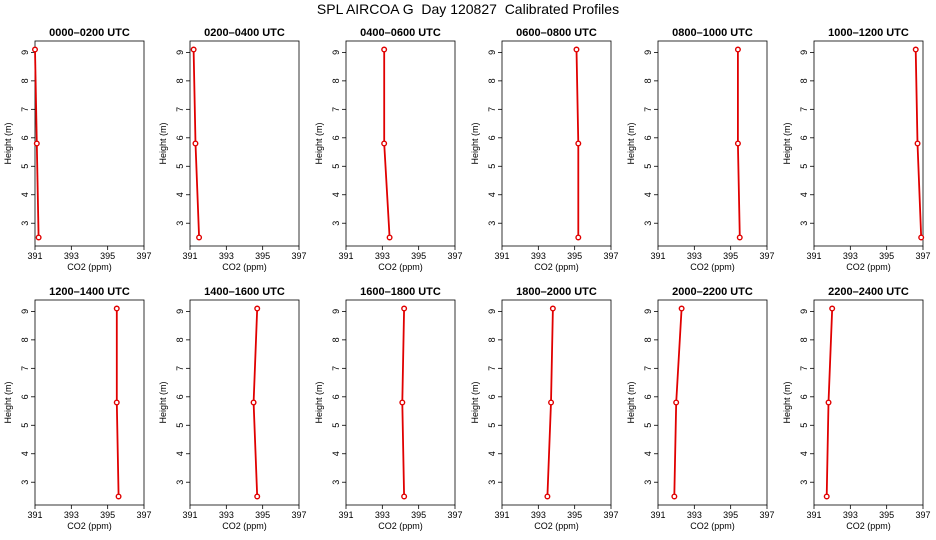 The height and width of the screenshot is (540, 936). What do you see at coordinates (712, 292) in the screenshot?
I see `panel-title: 2000–2200 UTC` at bounding box center [712, 292].